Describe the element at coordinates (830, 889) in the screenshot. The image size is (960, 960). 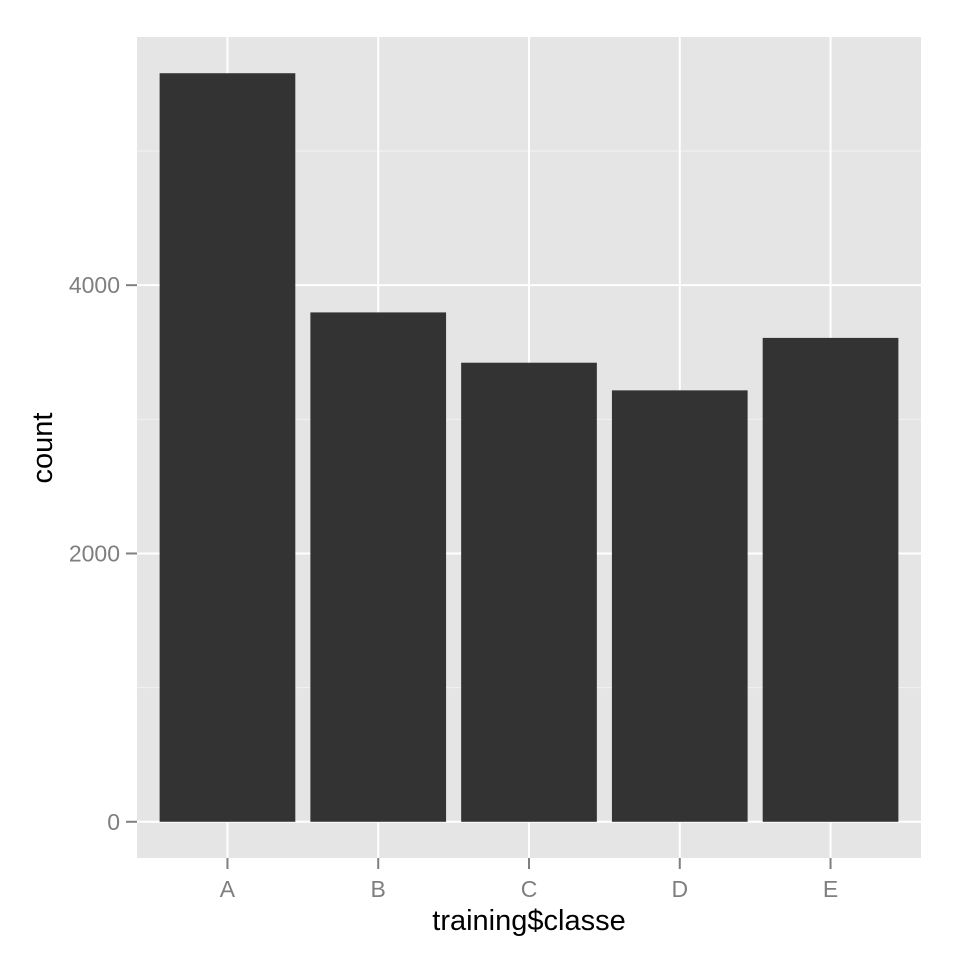
I see `x-tick-label: E` at that location.